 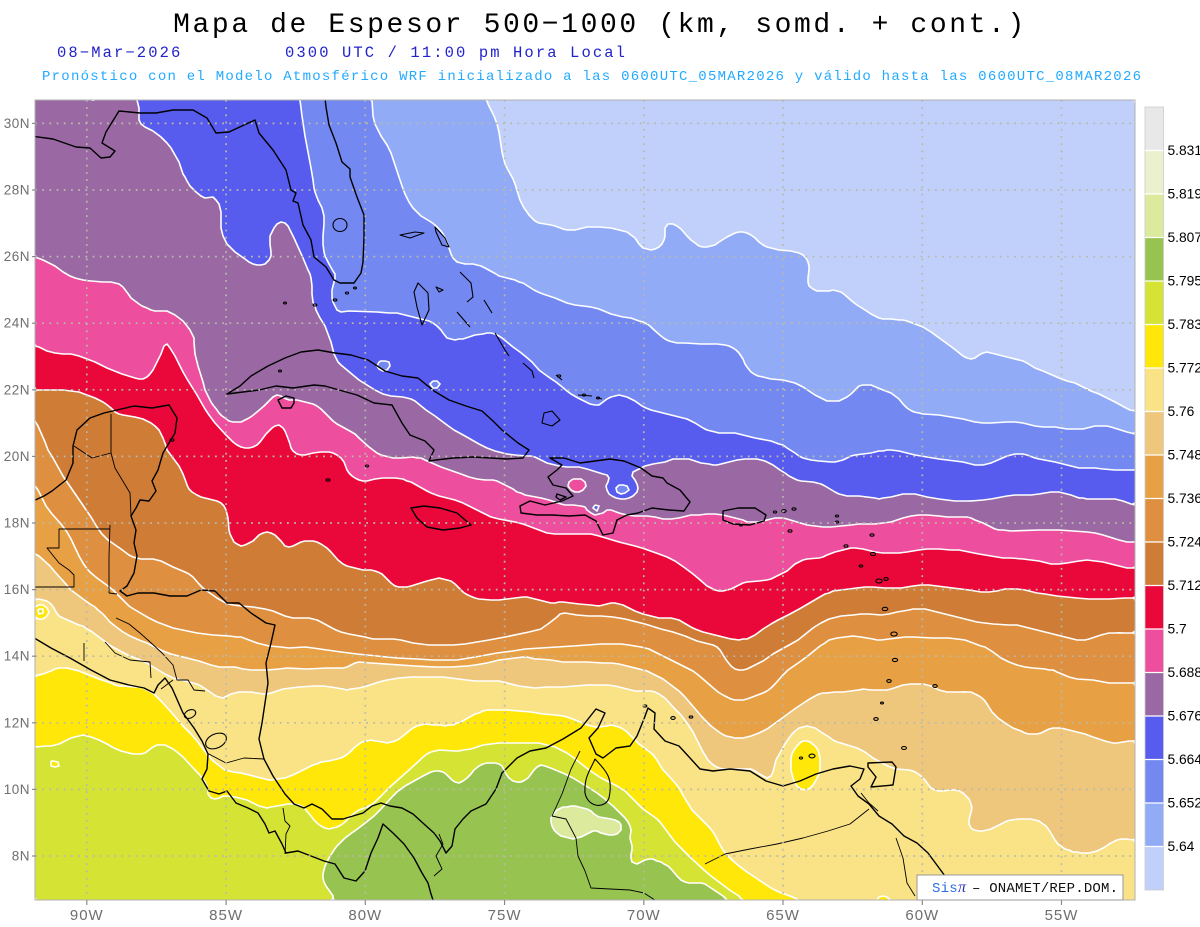 What do you see at coordinates (922, 915) in the screenshot?
I see `svg-text: 60W` at bounding box center [922, 915].